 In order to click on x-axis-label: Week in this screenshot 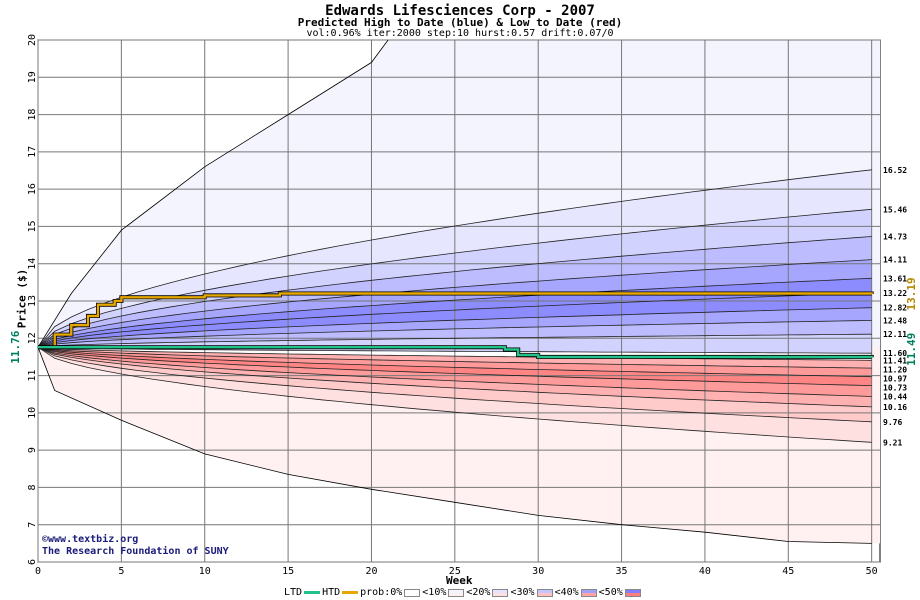, I will do `click(459, 580)`.